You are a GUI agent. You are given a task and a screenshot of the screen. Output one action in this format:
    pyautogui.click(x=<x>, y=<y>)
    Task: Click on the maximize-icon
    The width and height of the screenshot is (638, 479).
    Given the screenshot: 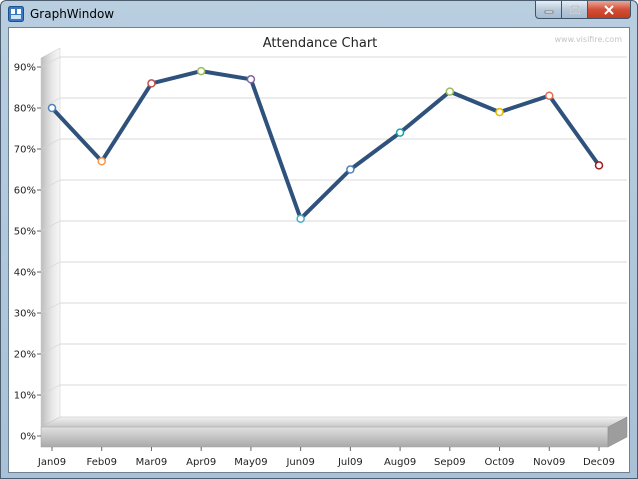 What is the action you would take?
    pyautogui.click(x=574, y=9)
    